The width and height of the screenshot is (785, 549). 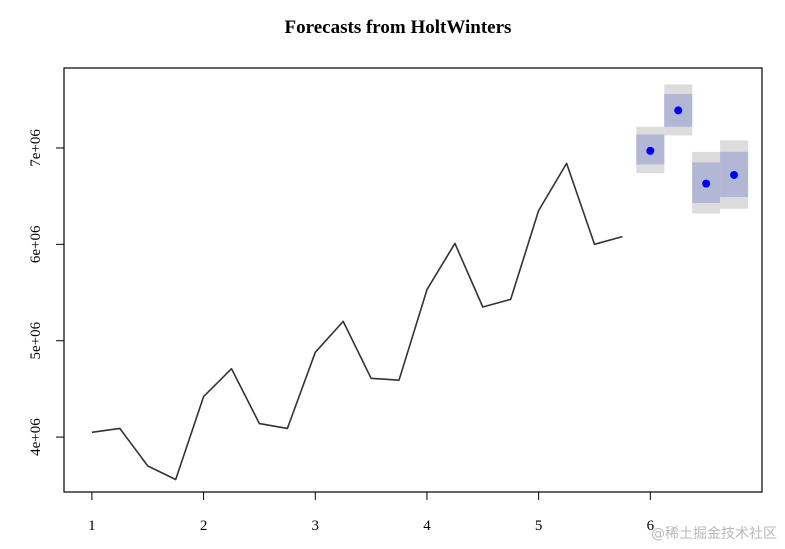 I want to click on watermark-text: @稀土掘金技术社区, so click(x=714, y=534).